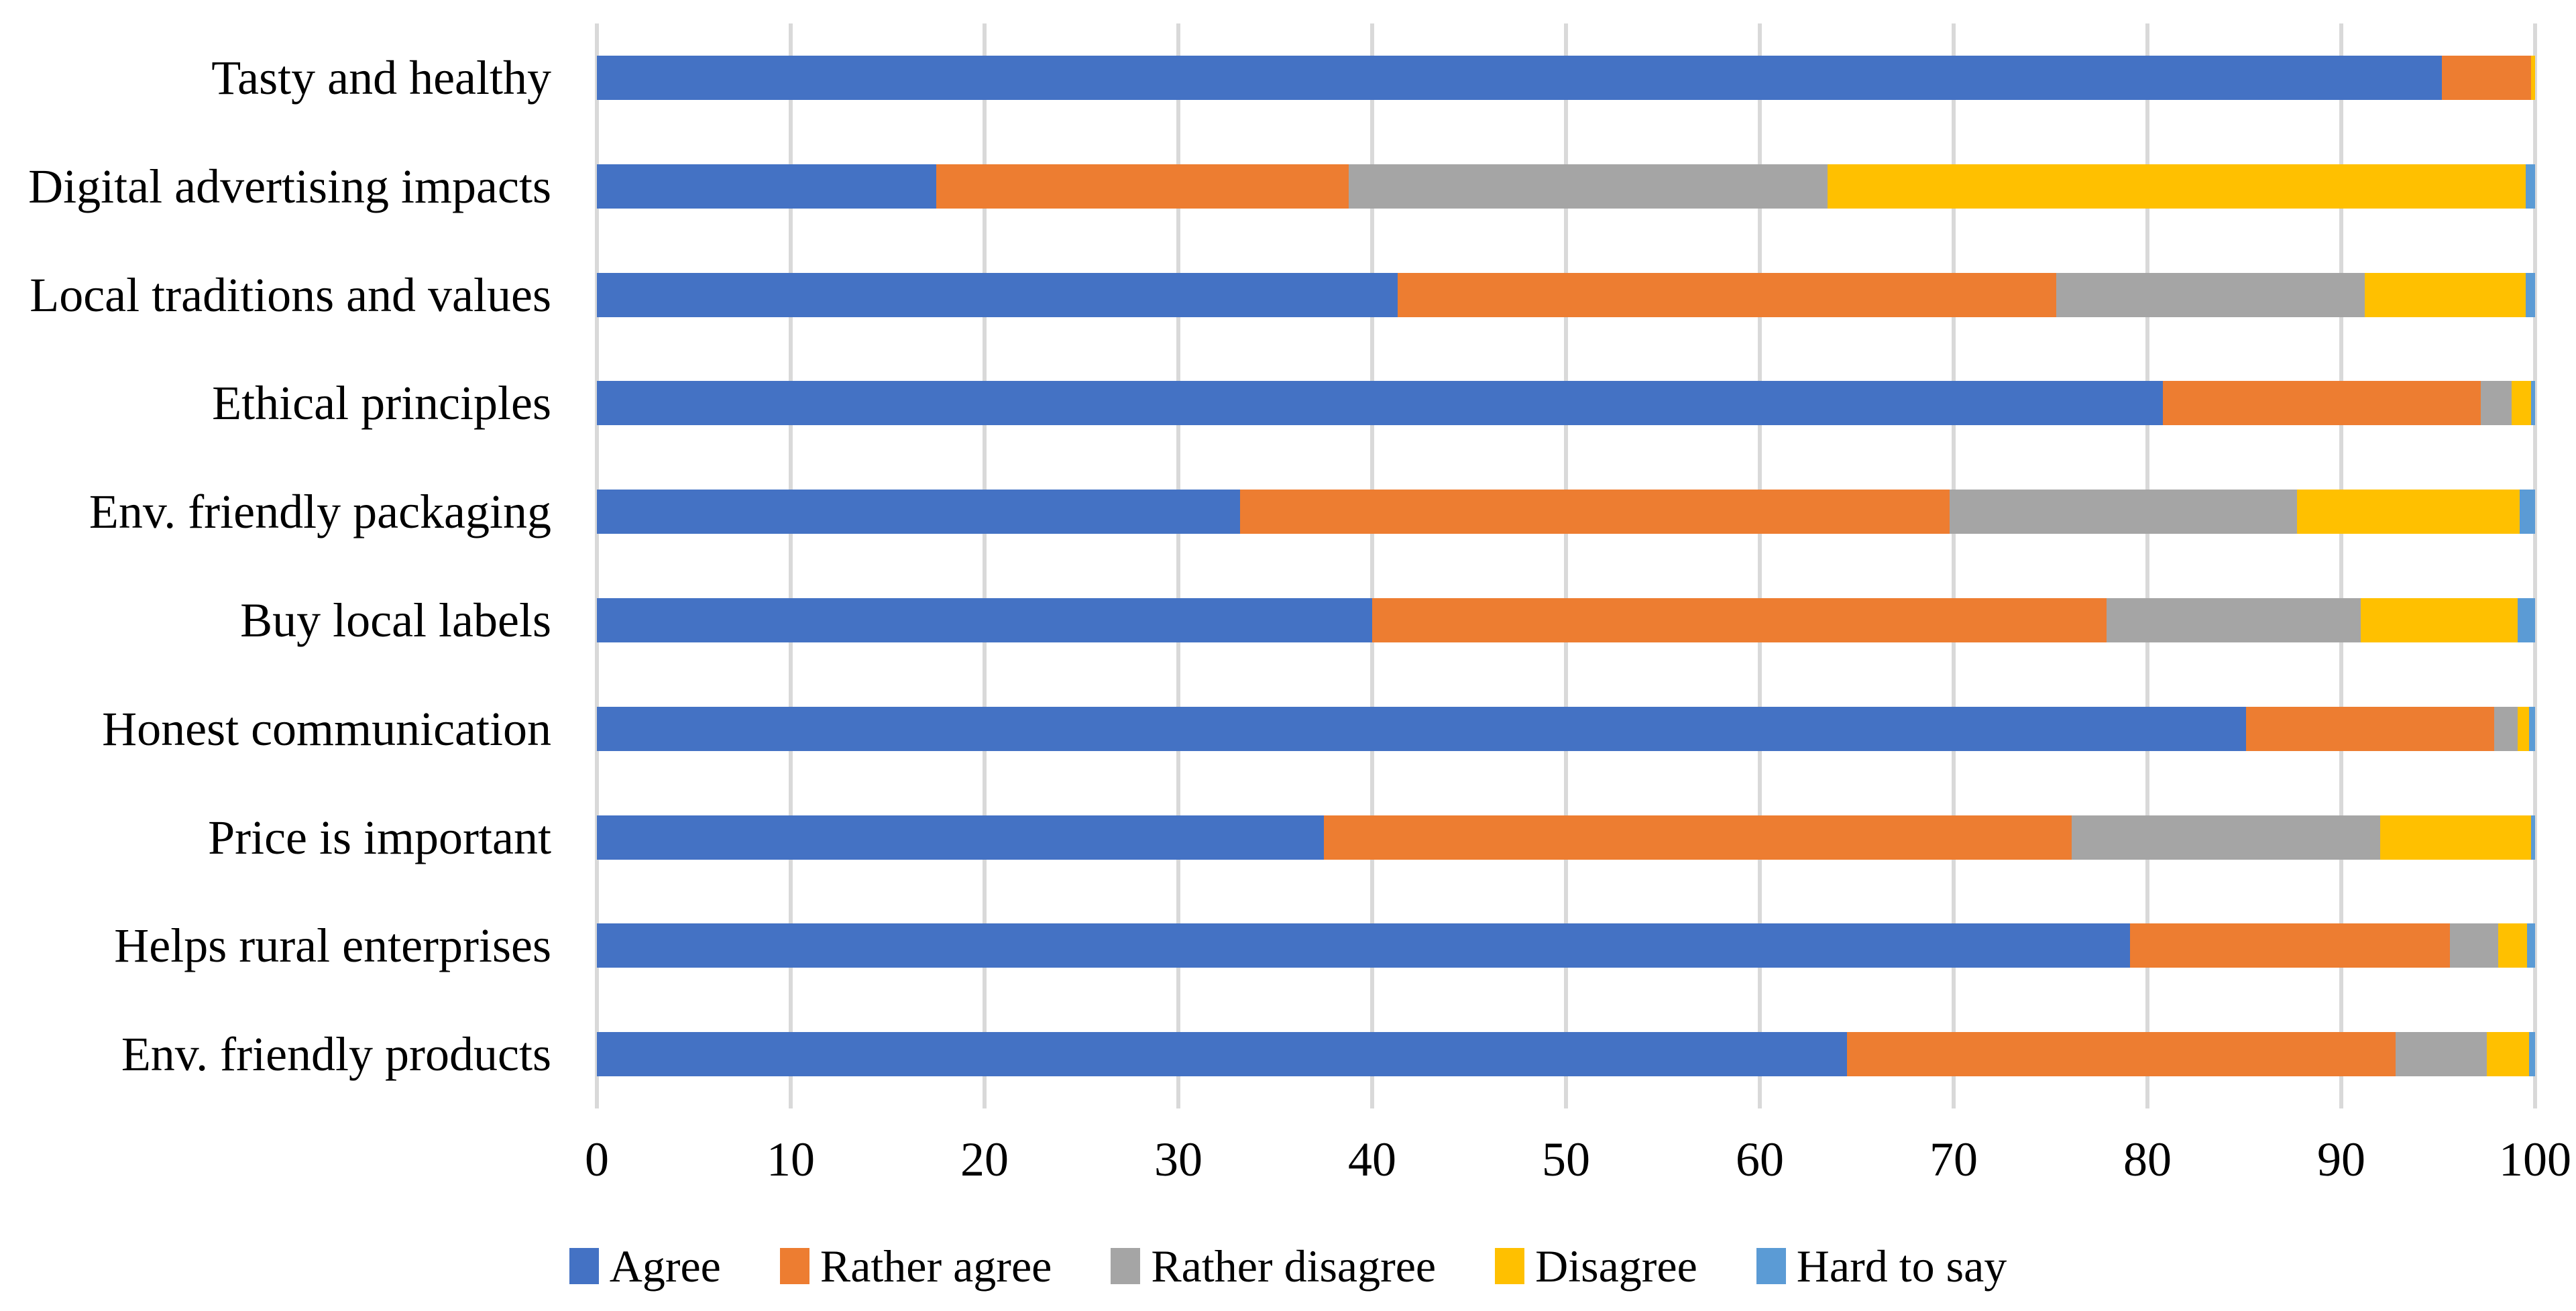  I want to click on segment-env-friendly-products-agree, so click(1222, 1054).